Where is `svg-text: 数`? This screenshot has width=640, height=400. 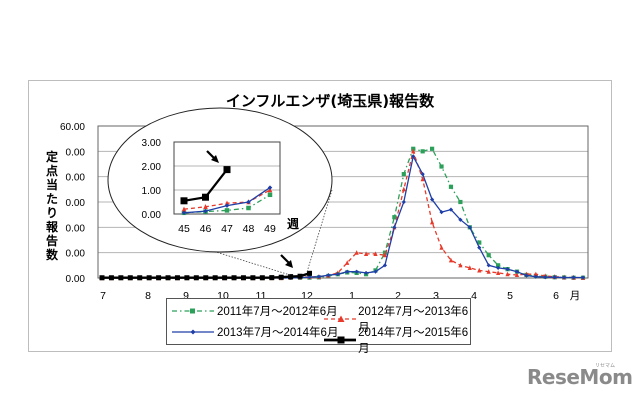
svg-text: 数 is located at coordinates (52, 254).